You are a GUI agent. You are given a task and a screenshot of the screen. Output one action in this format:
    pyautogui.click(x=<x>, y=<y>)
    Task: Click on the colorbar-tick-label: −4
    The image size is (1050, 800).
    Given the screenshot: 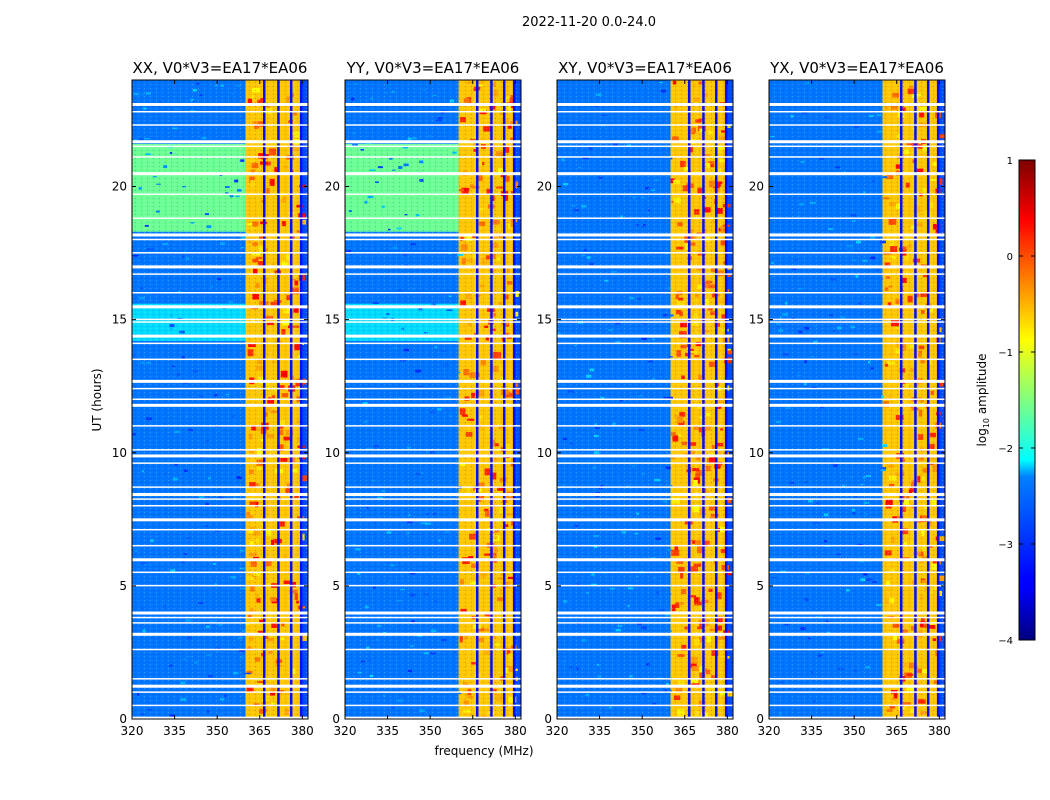 What is the action you would take?
    pyautogui.click(x=1005, y=641)
    